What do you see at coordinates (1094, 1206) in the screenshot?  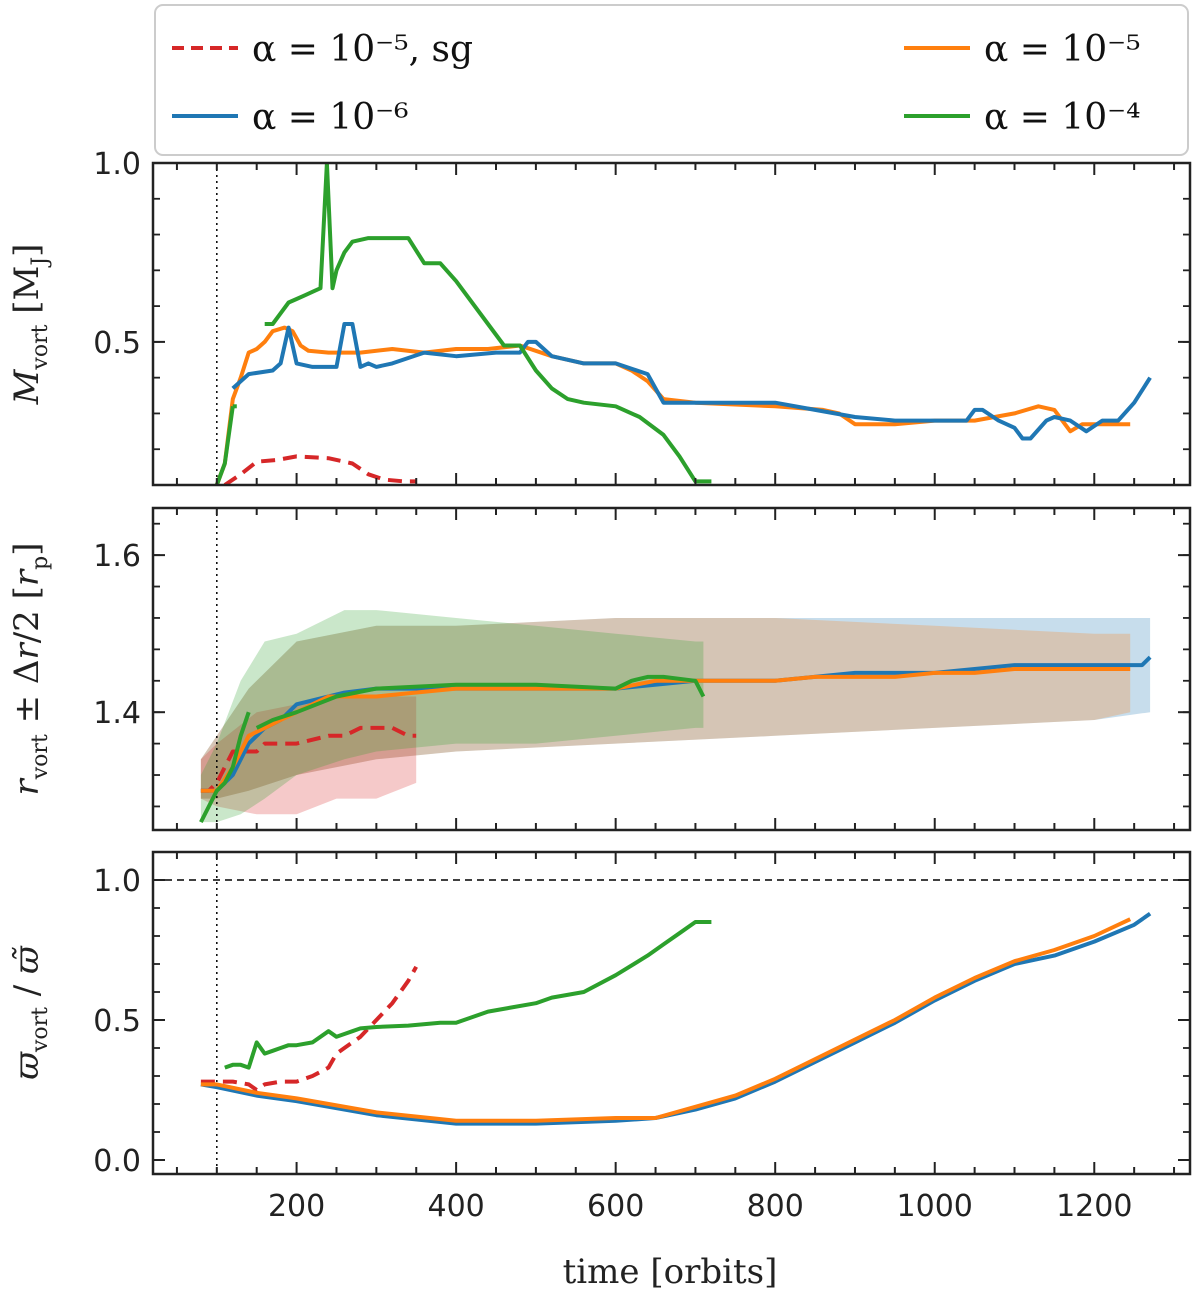 I see `x-tick-label: 1200` at bounding box center [1094, 1206].